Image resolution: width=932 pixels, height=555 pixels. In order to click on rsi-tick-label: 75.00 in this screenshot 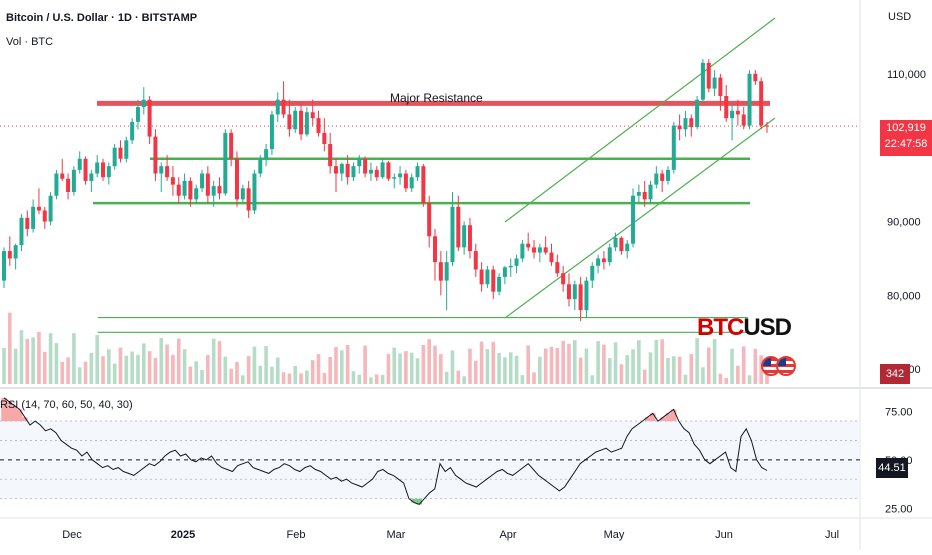, I will do `click(899, 412)`.